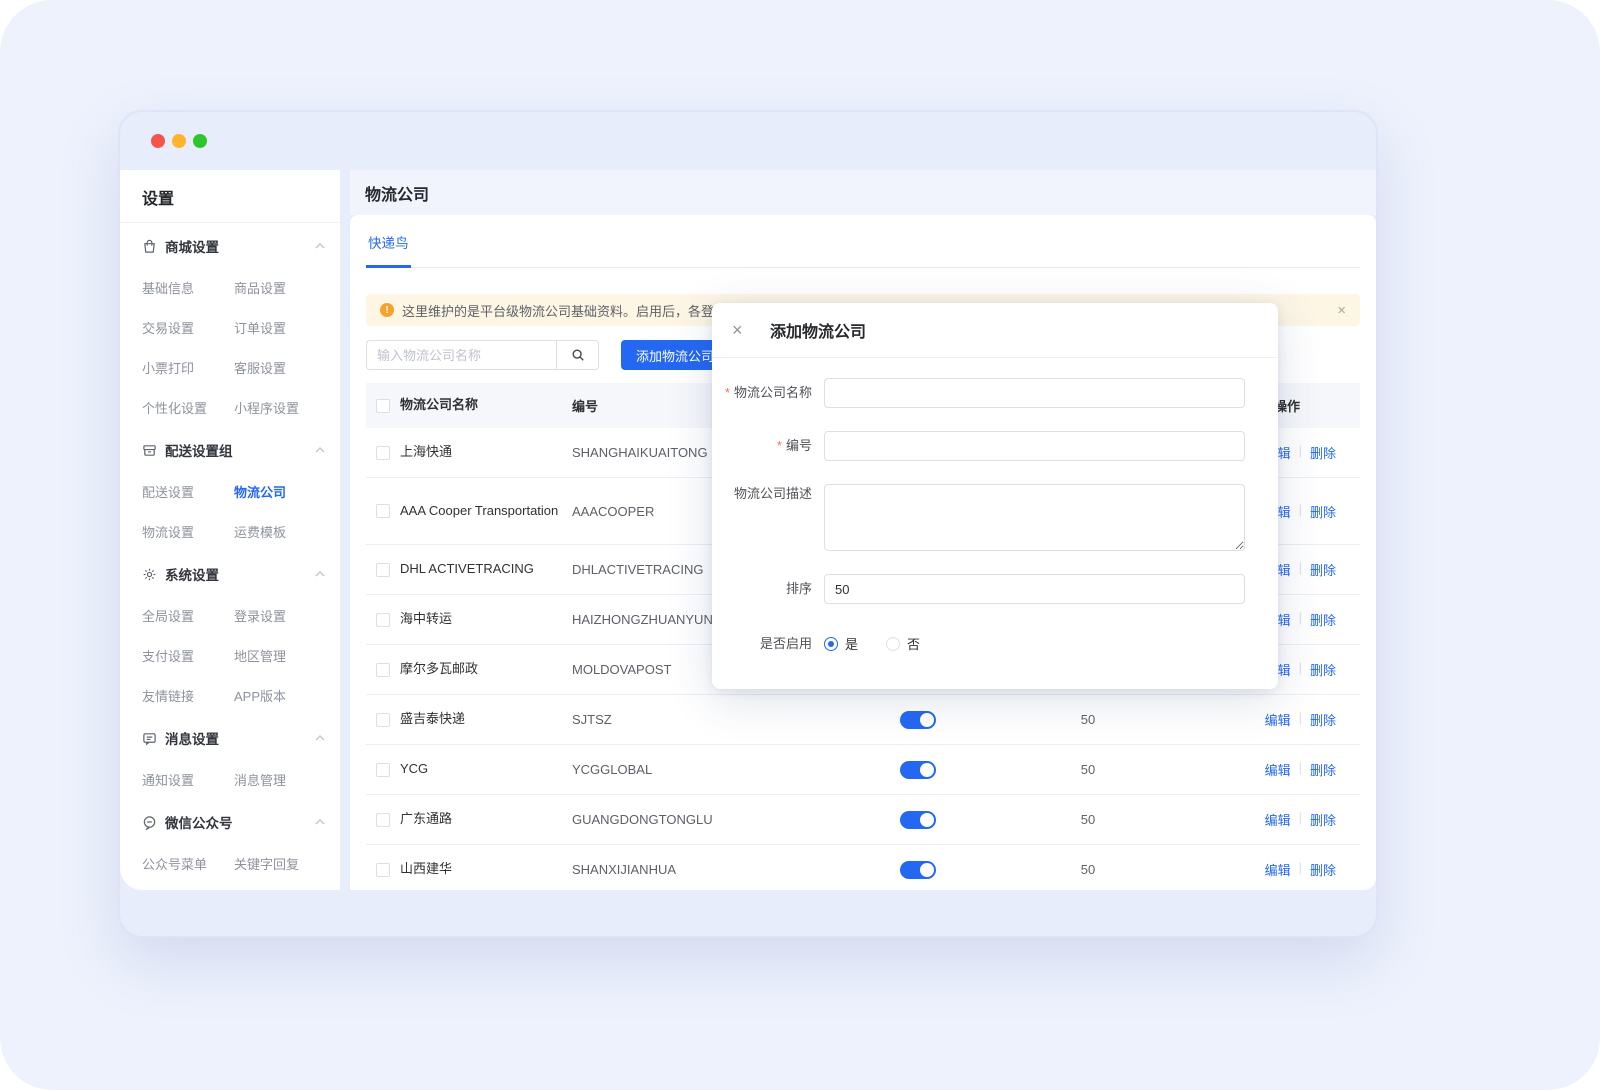 This screenshot has width=1600, height=1090. I want to click on close-icon: ×, so click(737, 329).